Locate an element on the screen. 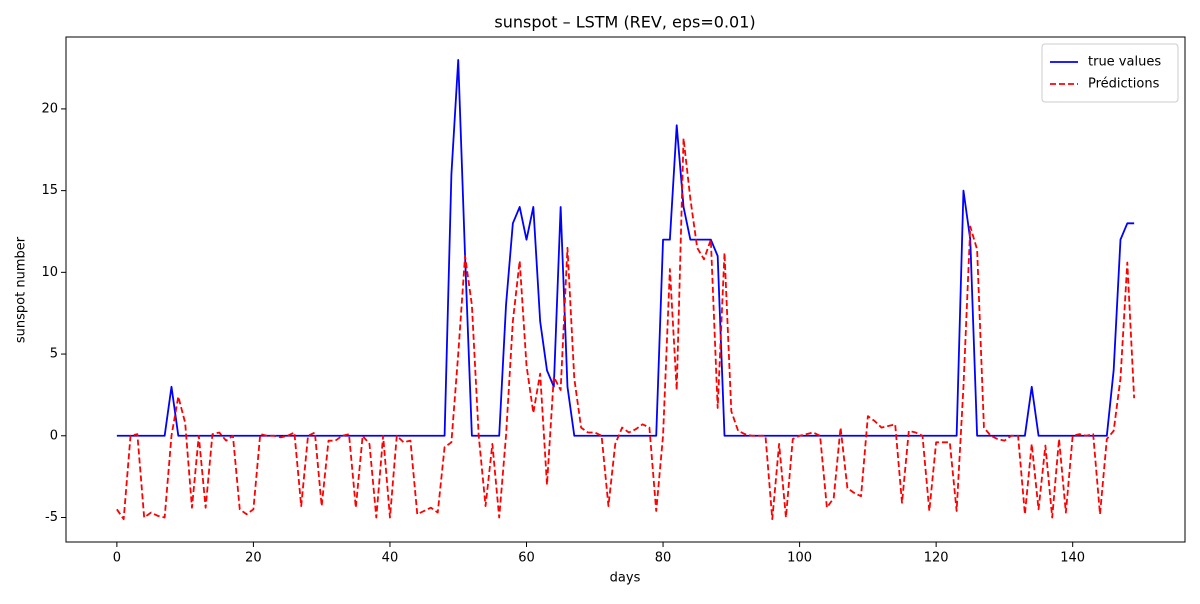  y-tick-label: 10 is located at coordinates (49, 272).